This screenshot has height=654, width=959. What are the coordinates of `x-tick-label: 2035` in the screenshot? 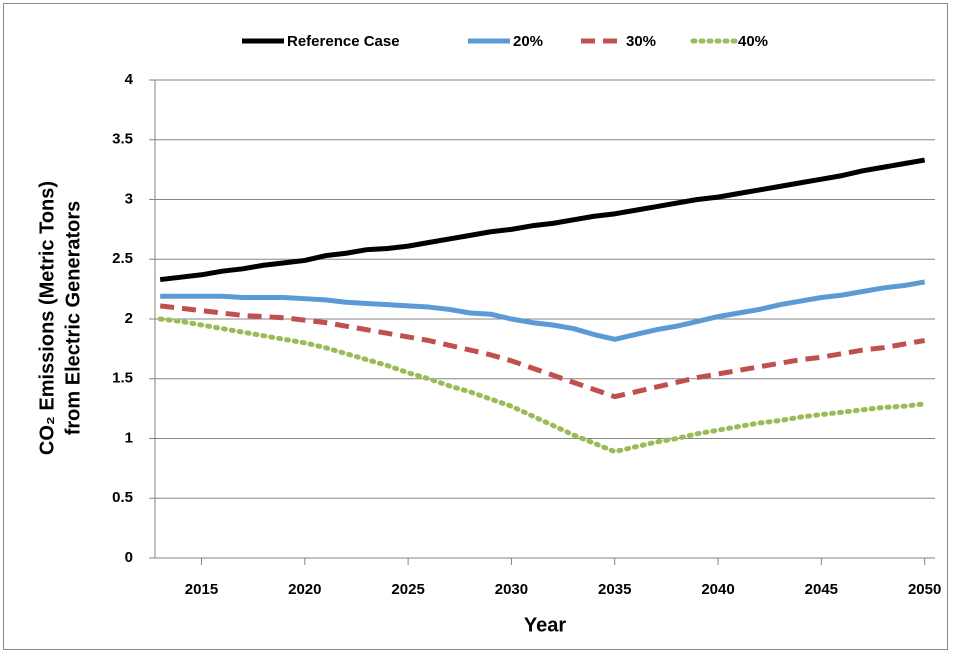 It's located at (614, 589).